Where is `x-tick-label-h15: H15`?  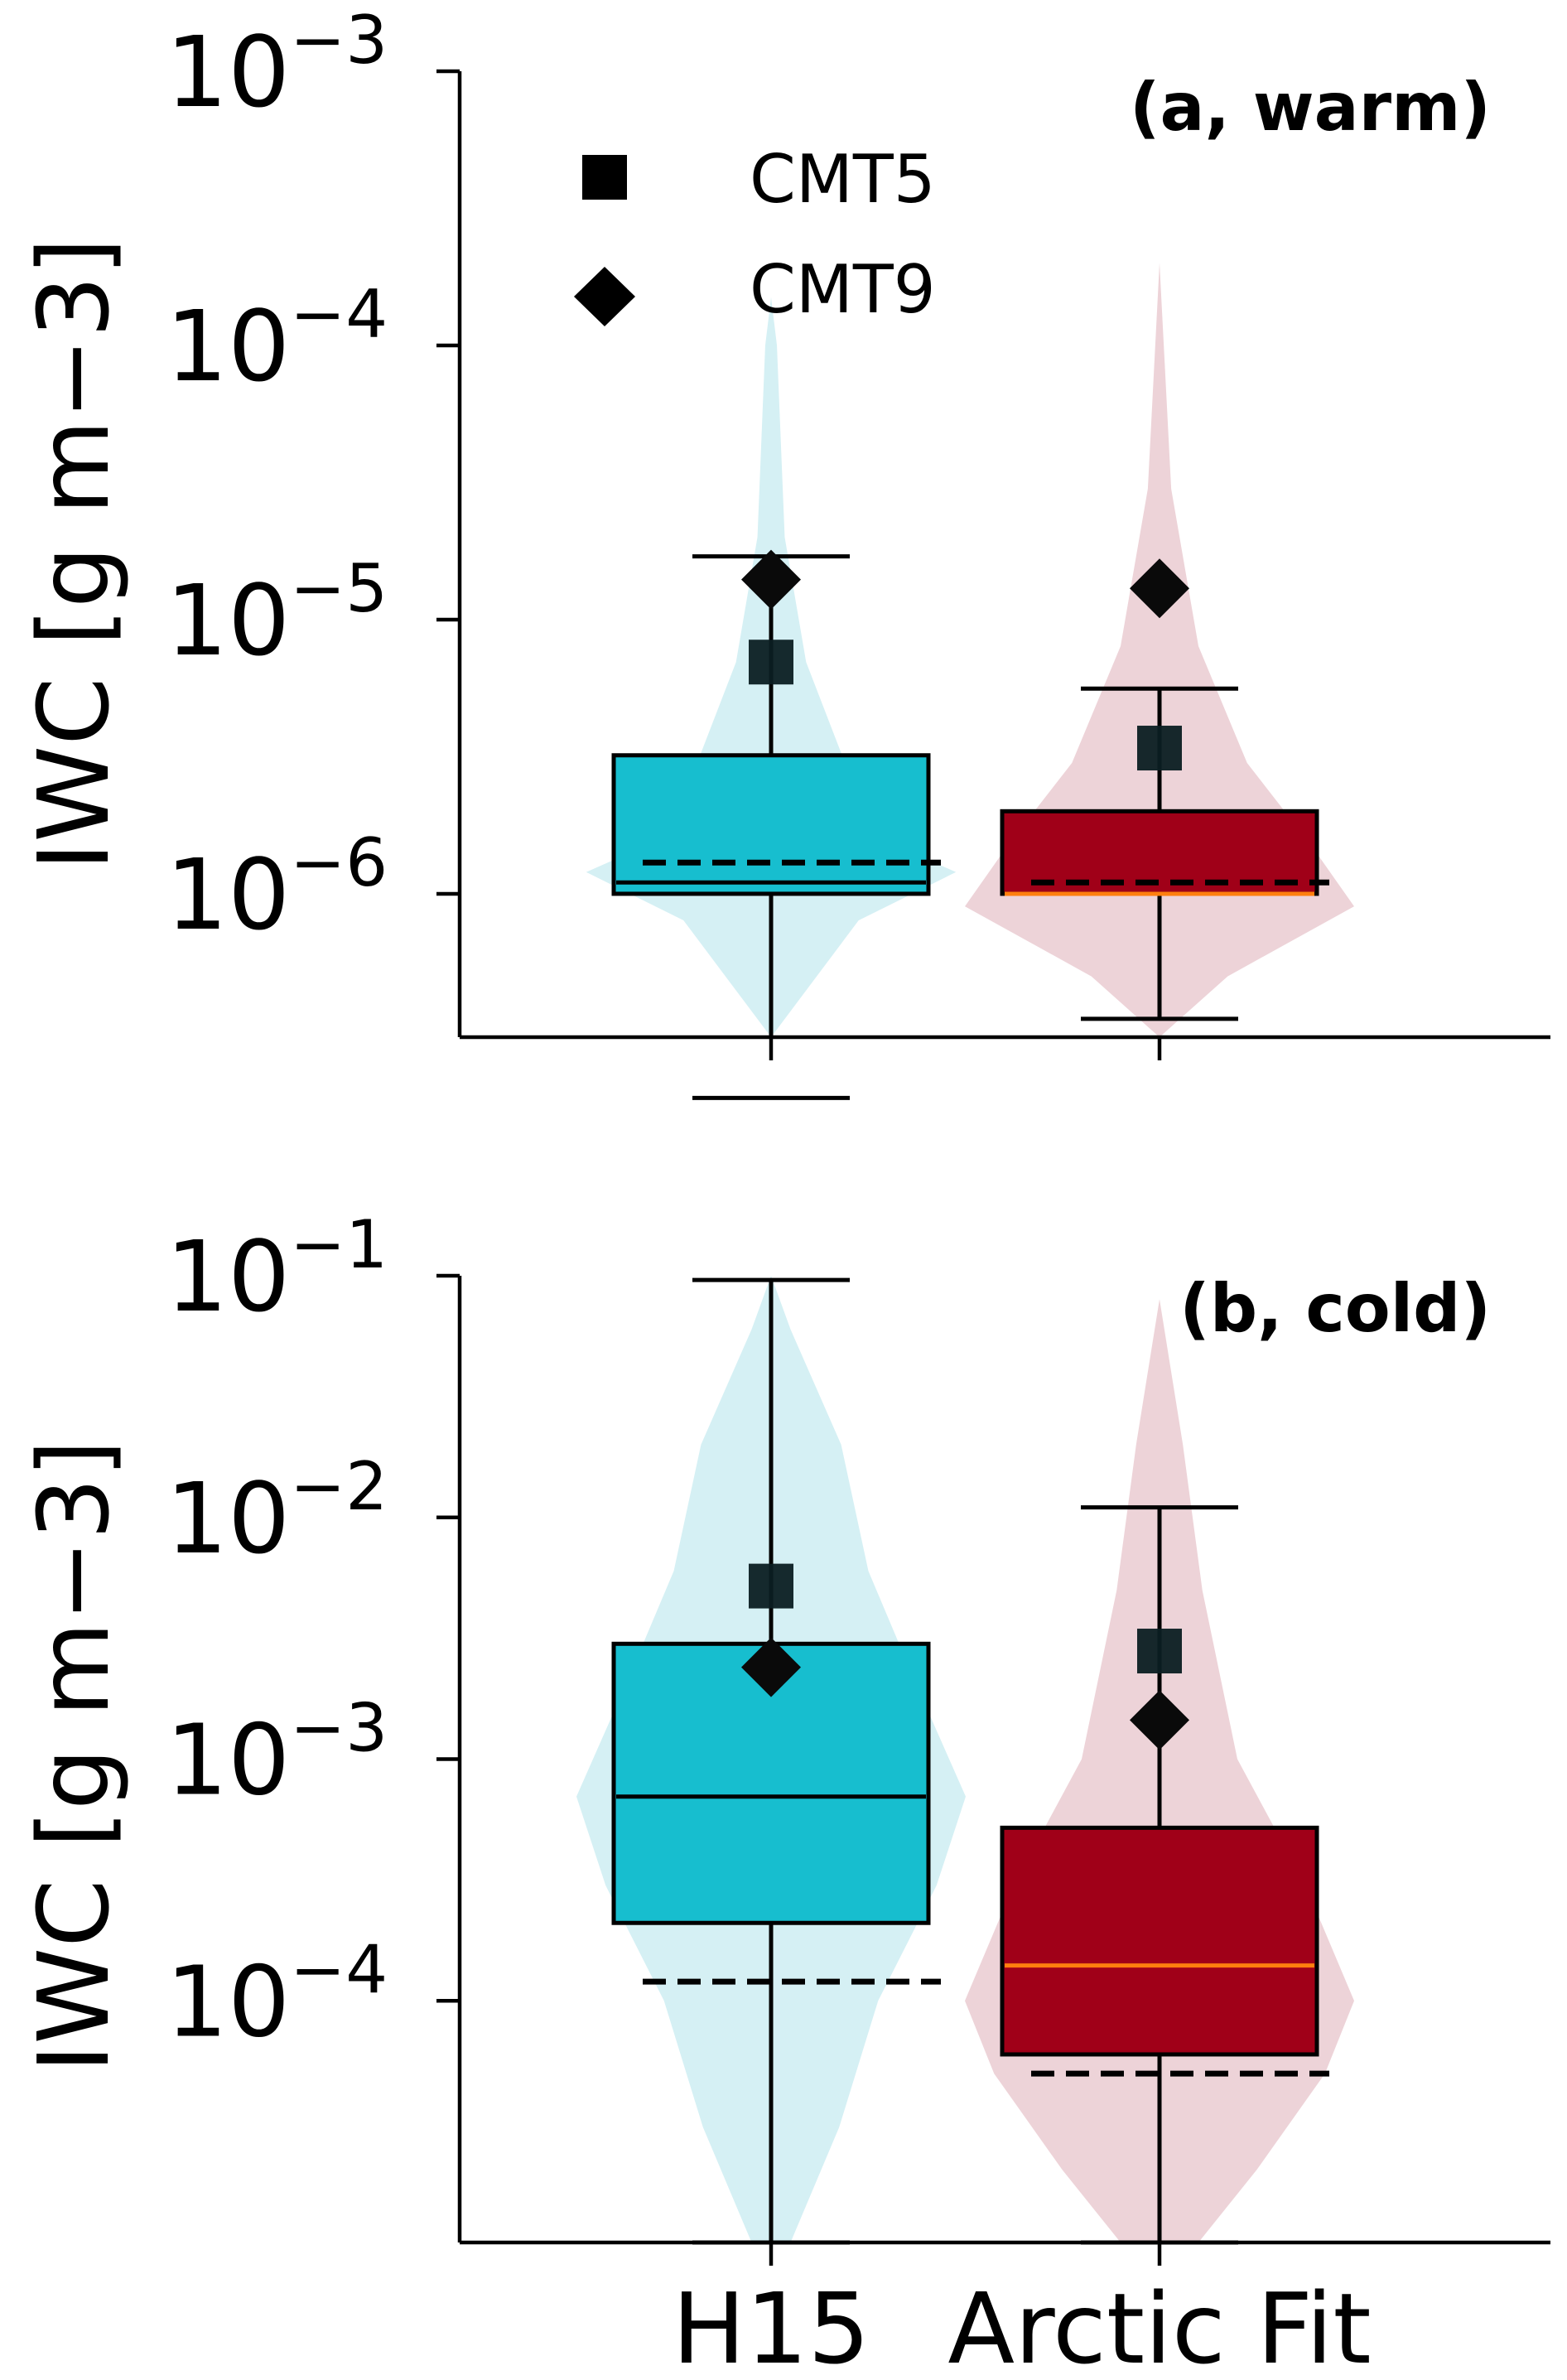 x-tick-label-h15: H15 is located at coordinates (771, 2325).